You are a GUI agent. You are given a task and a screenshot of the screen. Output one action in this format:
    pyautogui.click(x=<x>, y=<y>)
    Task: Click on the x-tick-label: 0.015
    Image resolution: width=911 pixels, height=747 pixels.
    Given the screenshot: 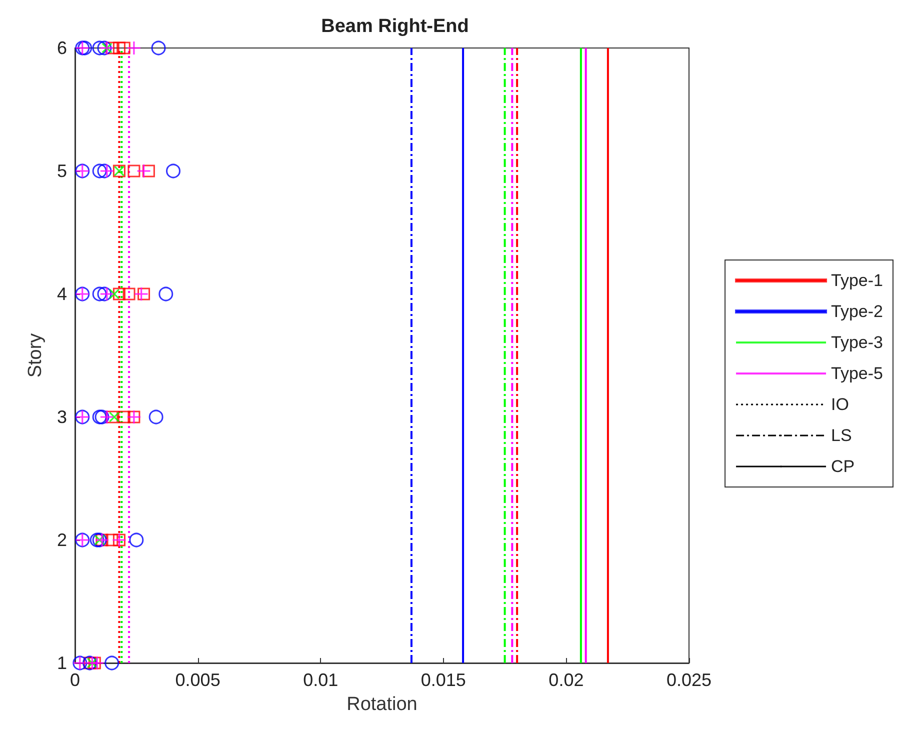 What is the action you would take?
    pyautogui.click(x=443, y=680)
    